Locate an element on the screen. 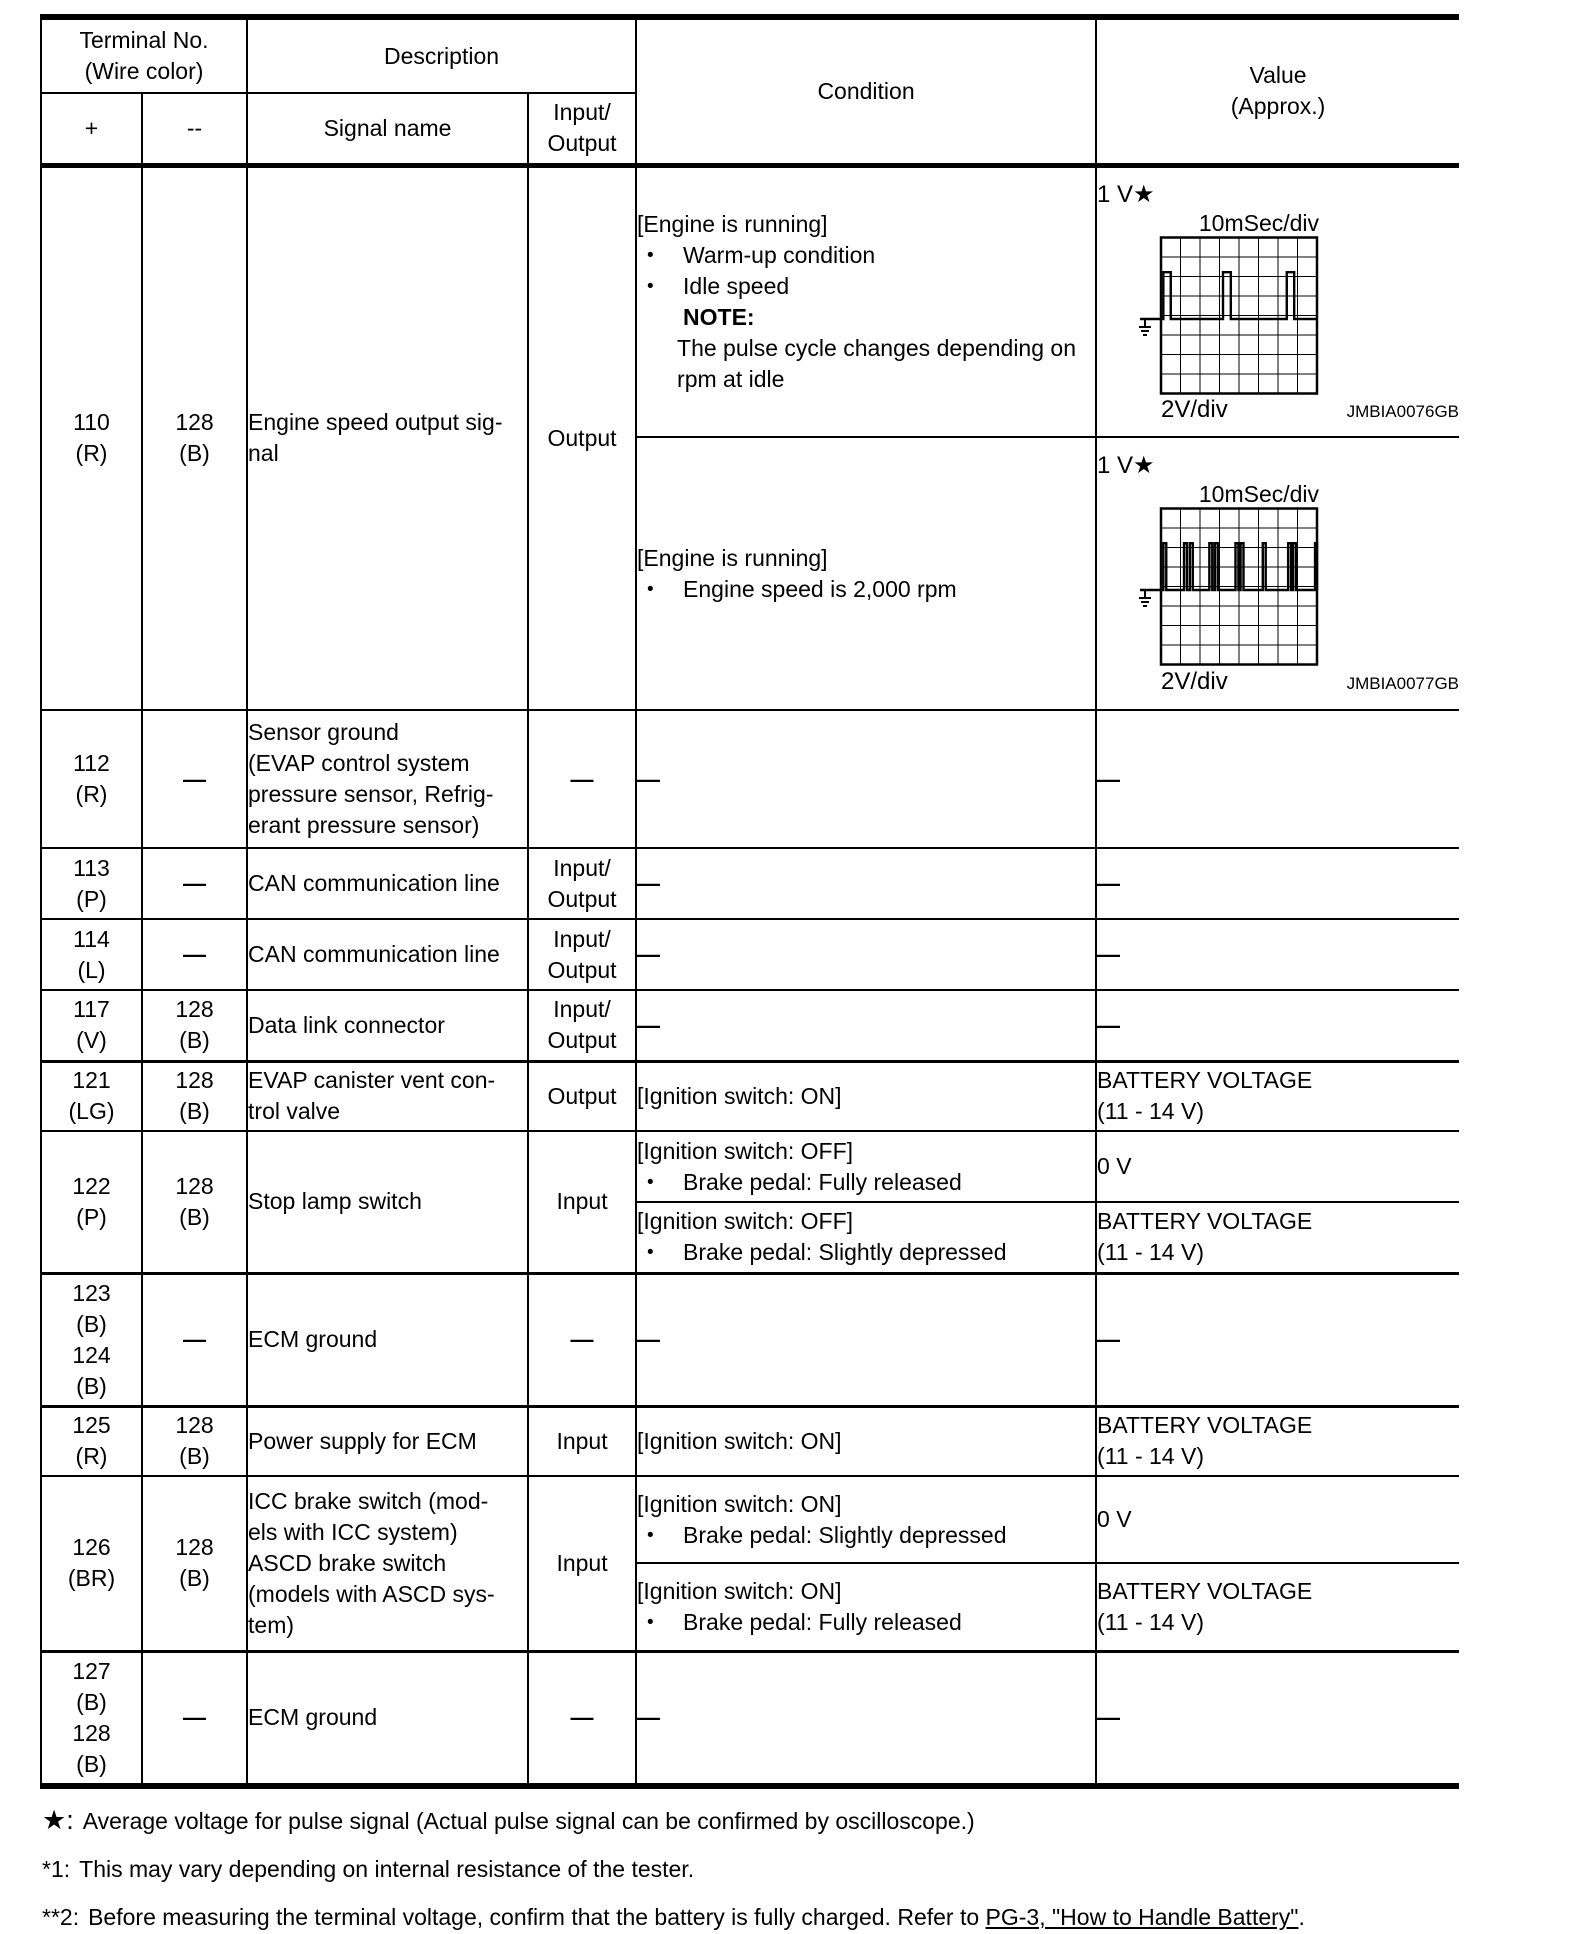 Image resolution: width=1584 pixels, height=1934 pixels. value-cell: 1 V★ 10mSec/div 2V/div JMBIA0076GB is located at coordinates (1277, 301).